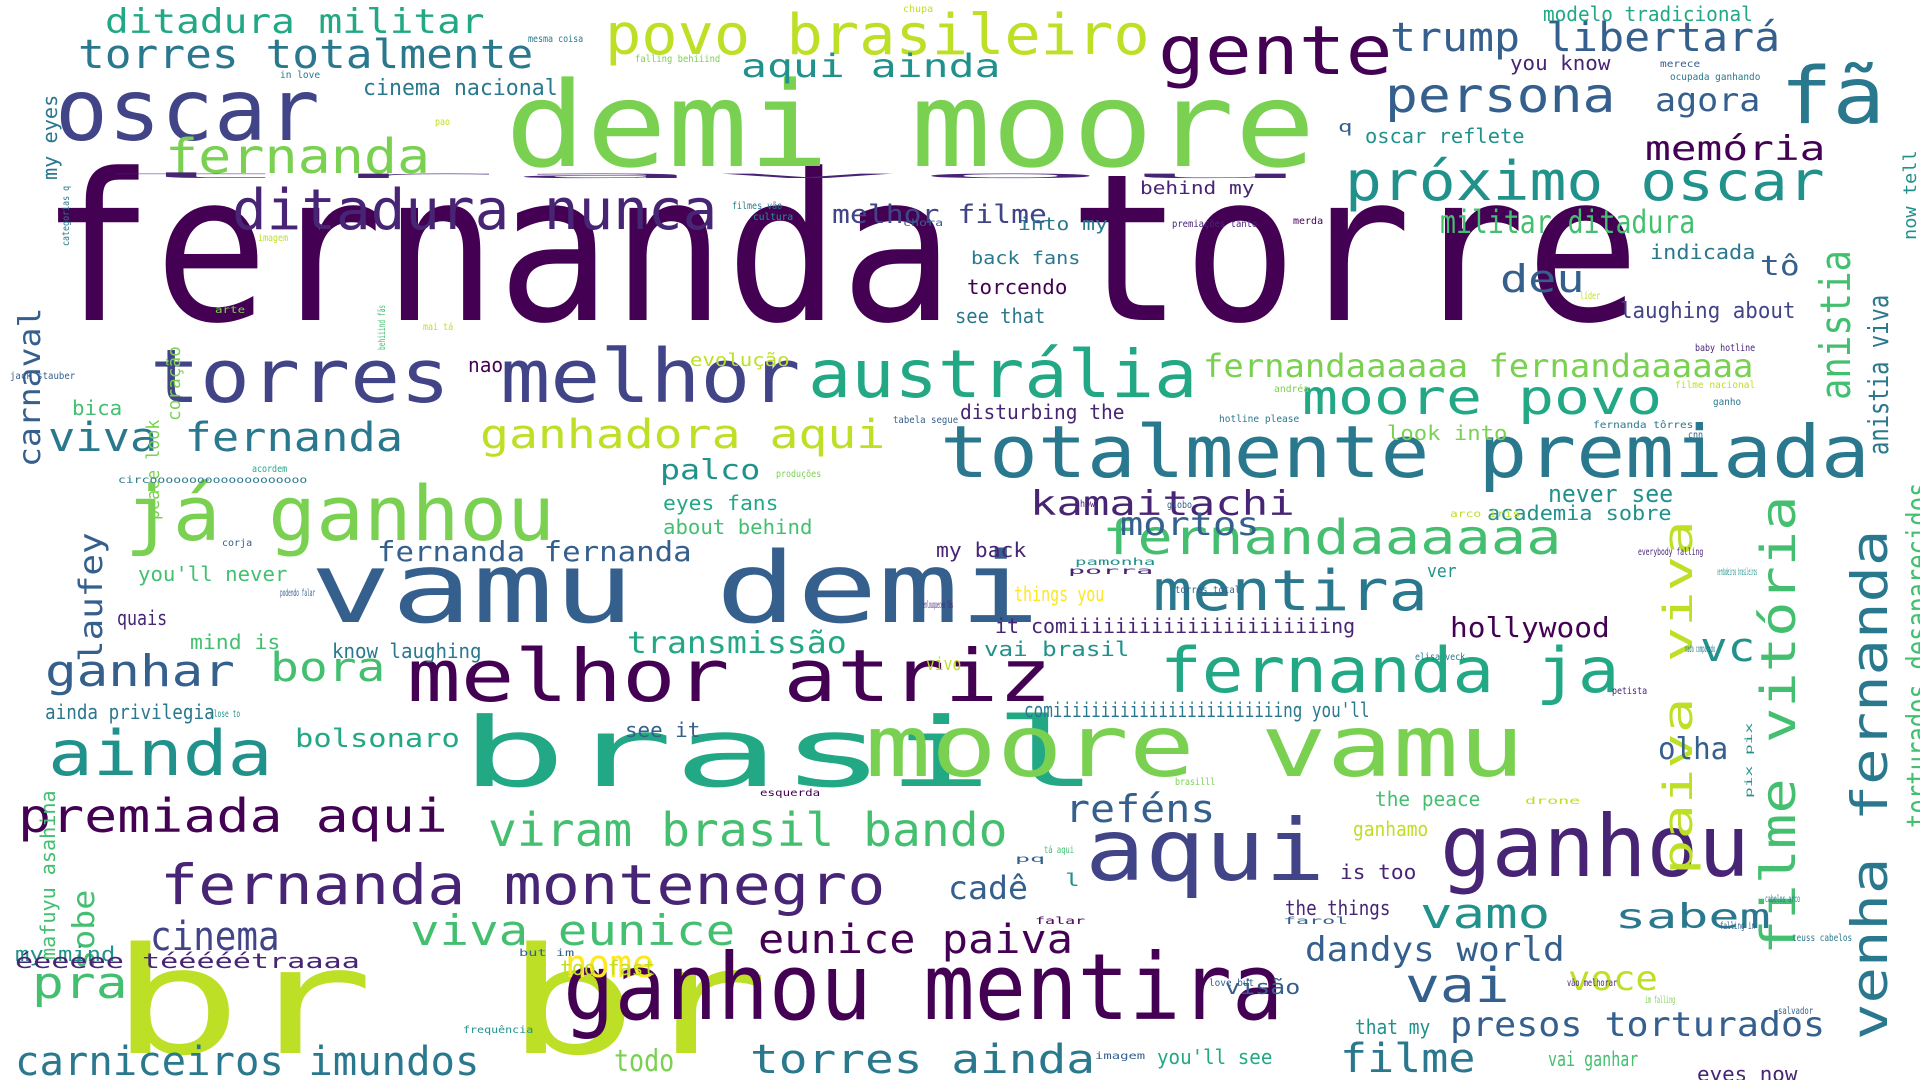  What do you see at coordinates (1063, 224) in the screenshot?
I see `cloud-word: into my` at bounding box center [1063, 224].